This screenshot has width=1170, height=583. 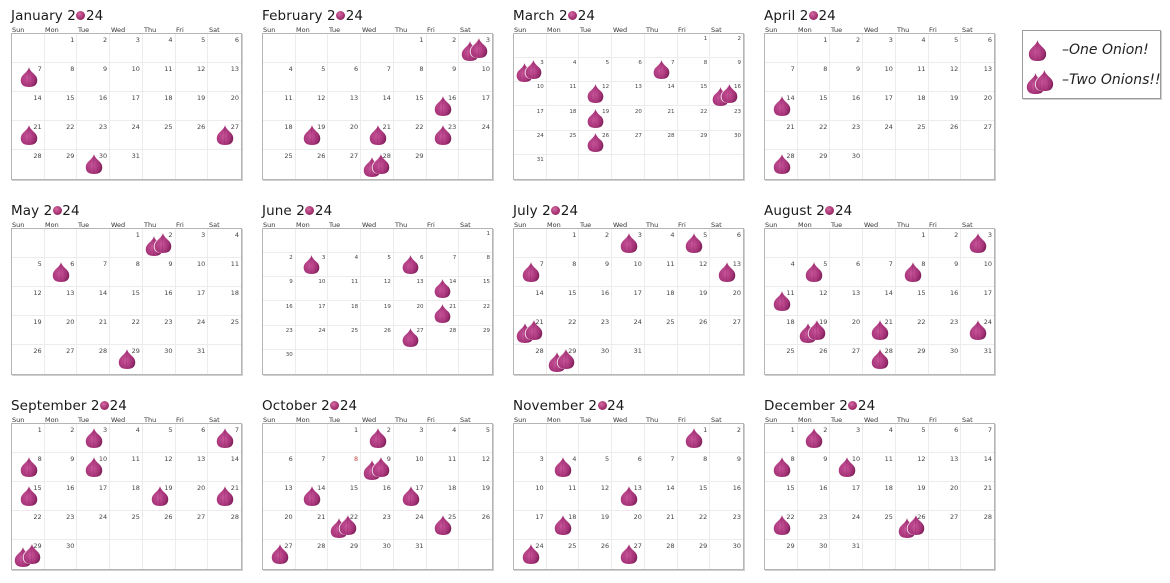 What do you see at coordinates (126, 164) in the screenshot?
I see `day-cell: 31` at bounding box center [126, 164].